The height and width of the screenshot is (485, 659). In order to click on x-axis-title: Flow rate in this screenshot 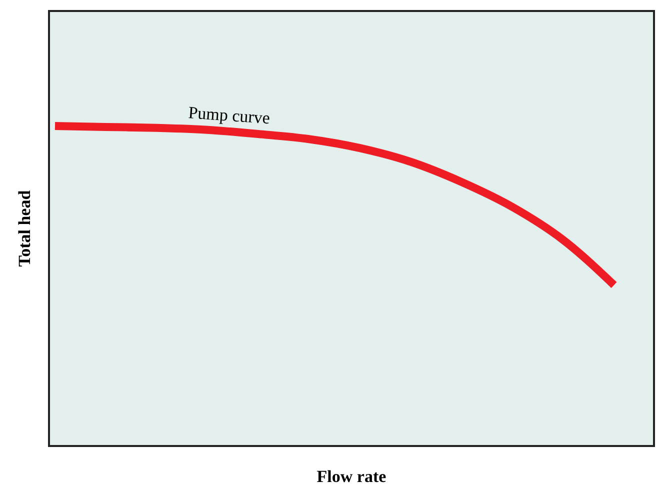, I will do `click(351, 476)`.